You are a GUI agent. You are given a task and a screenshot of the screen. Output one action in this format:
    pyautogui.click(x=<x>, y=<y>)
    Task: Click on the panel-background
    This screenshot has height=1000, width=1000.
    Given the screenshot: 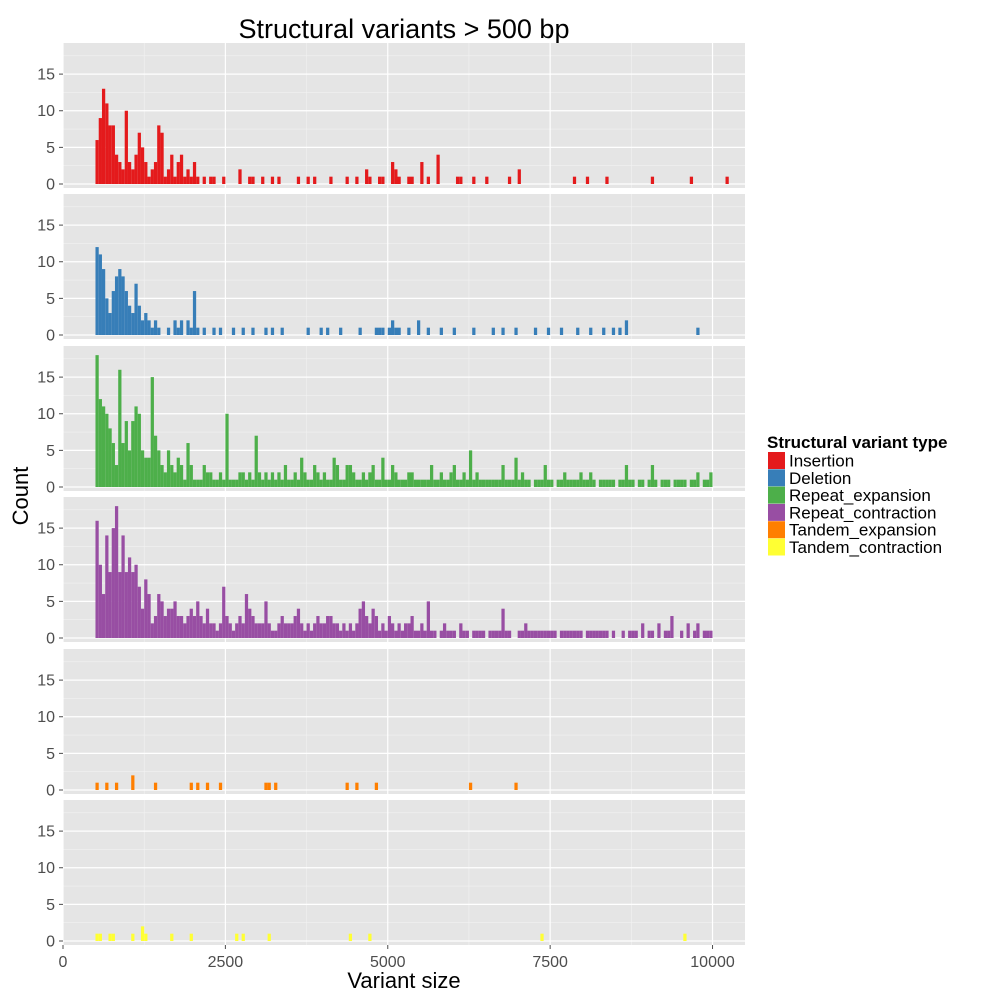 What is the action you would take?
    pyautogui.click(x=404, y=266)
    